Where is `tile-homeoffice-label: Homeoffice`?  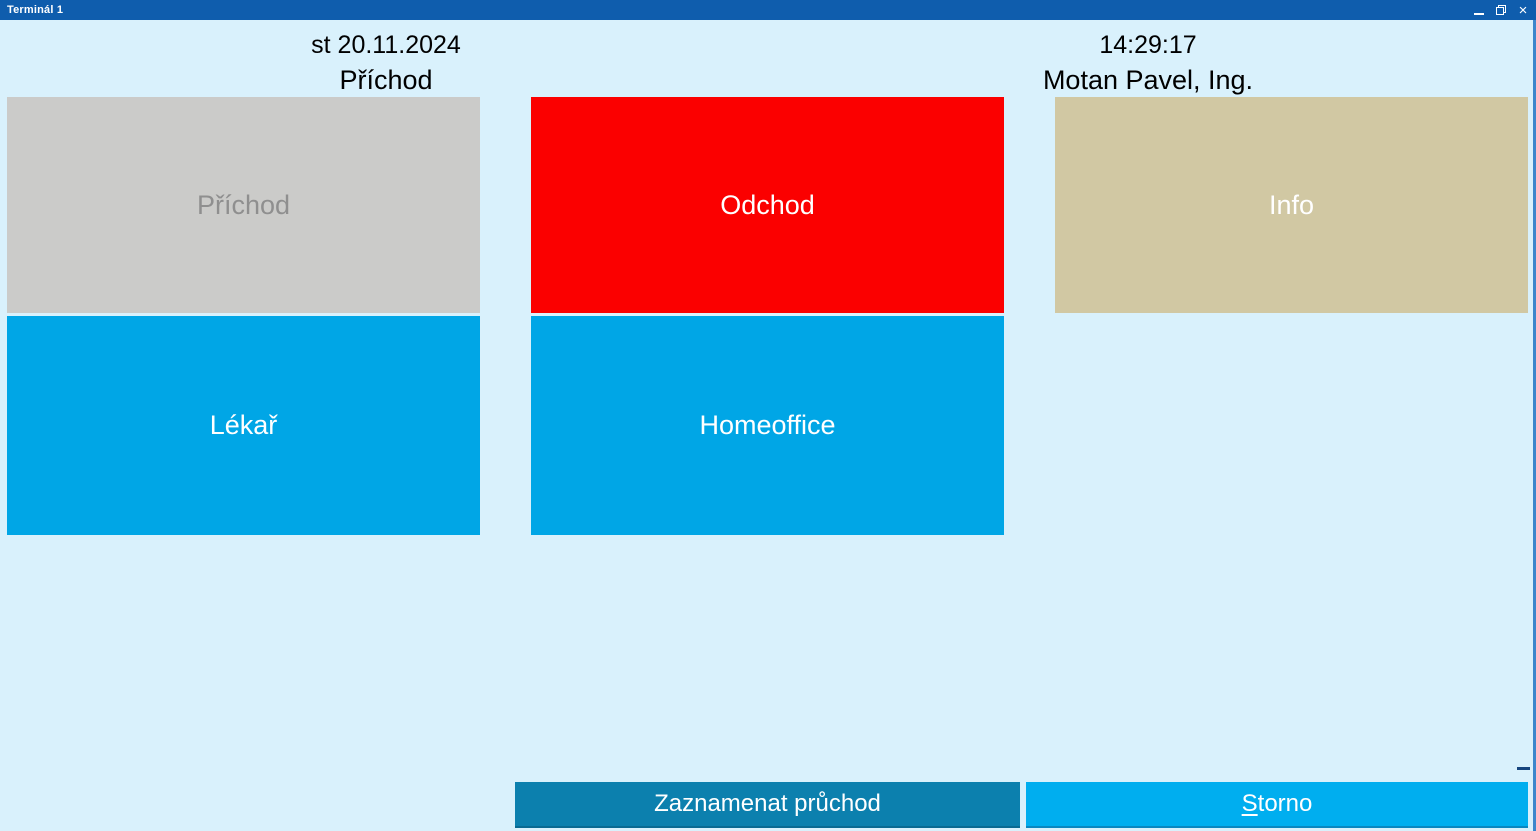
tile-homeoffice-label: Homeoffice is located at coordinates (767, 425).